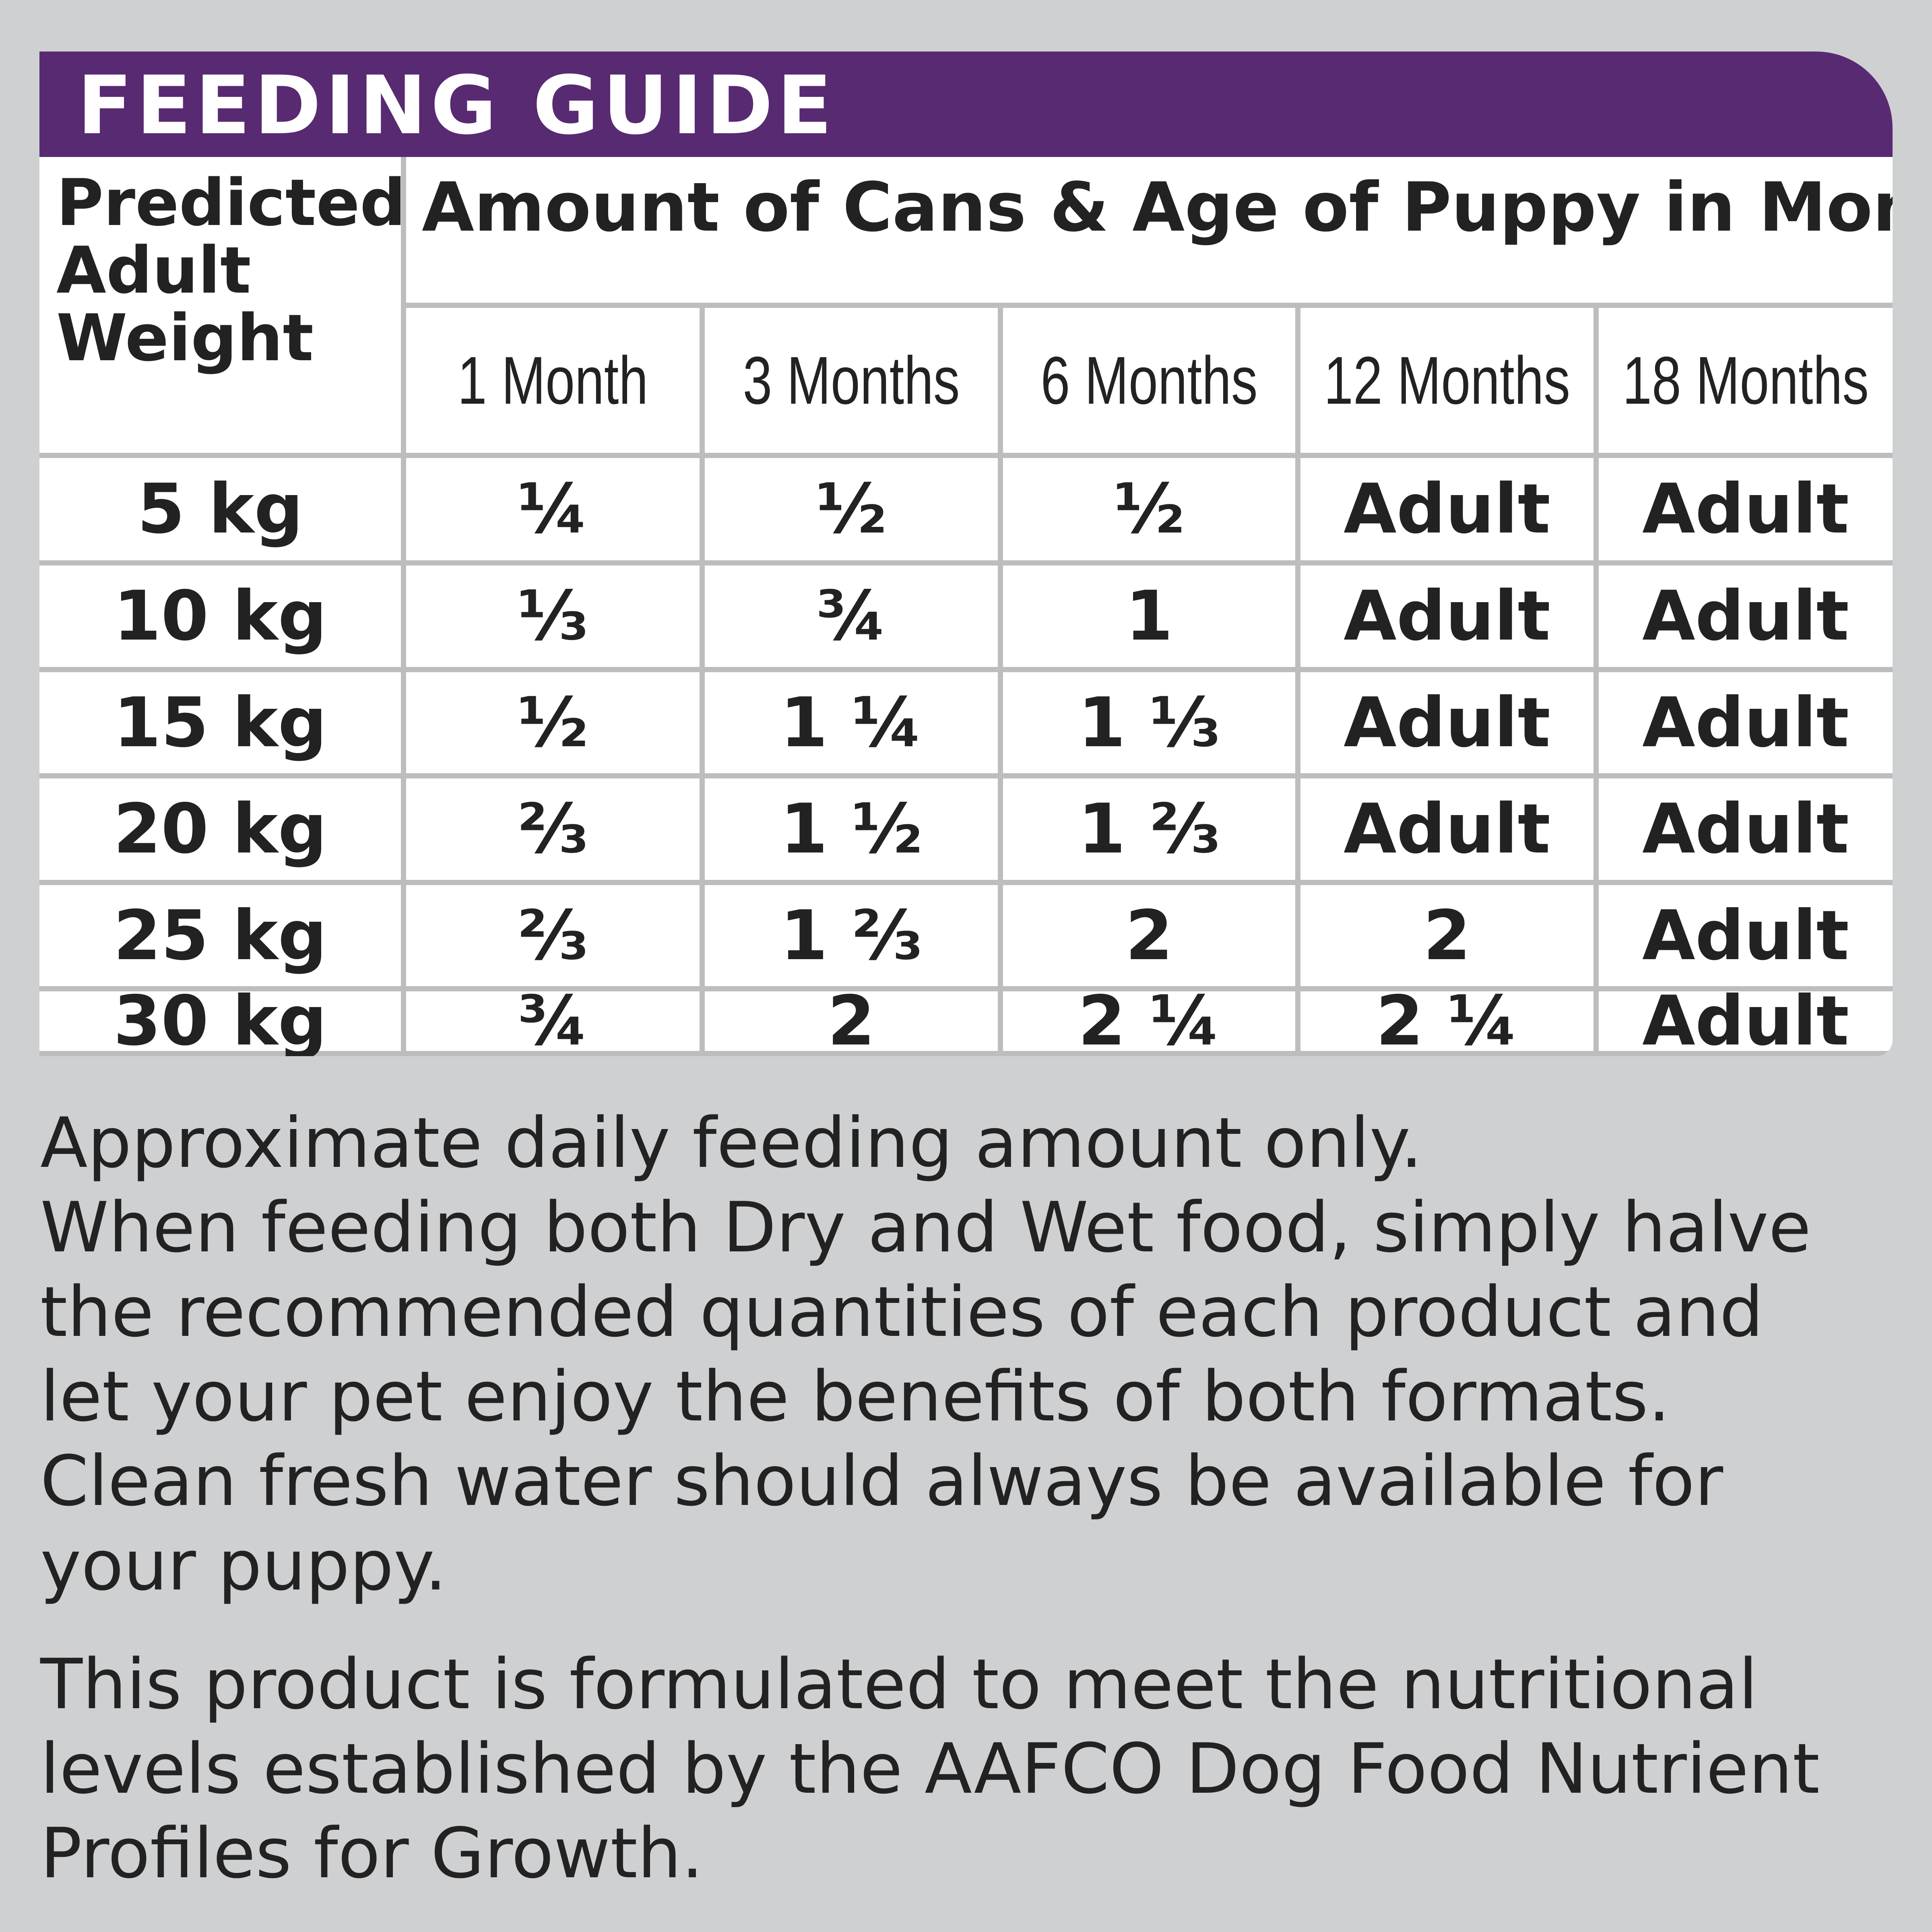 This screenshot has width=1932, height=1932. What do you see at coordinates (1149, 380) in the screenshot?
I see `age-header-6-months: 6 Months` at bounding box center [1149, 380].